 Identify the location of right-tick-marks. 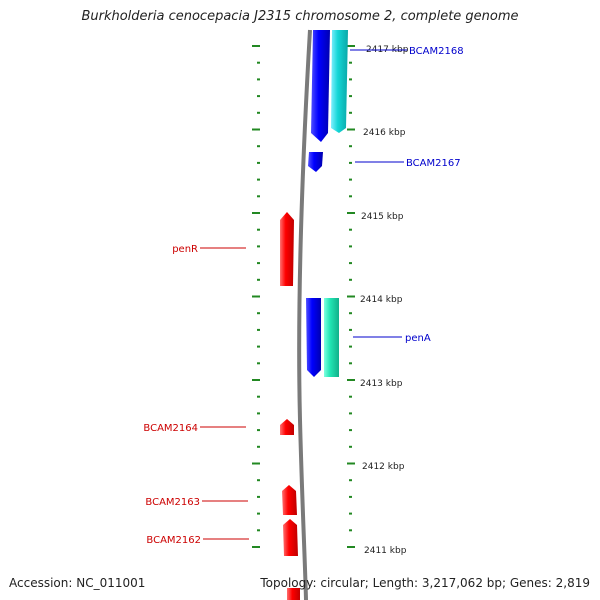
(351, 296).